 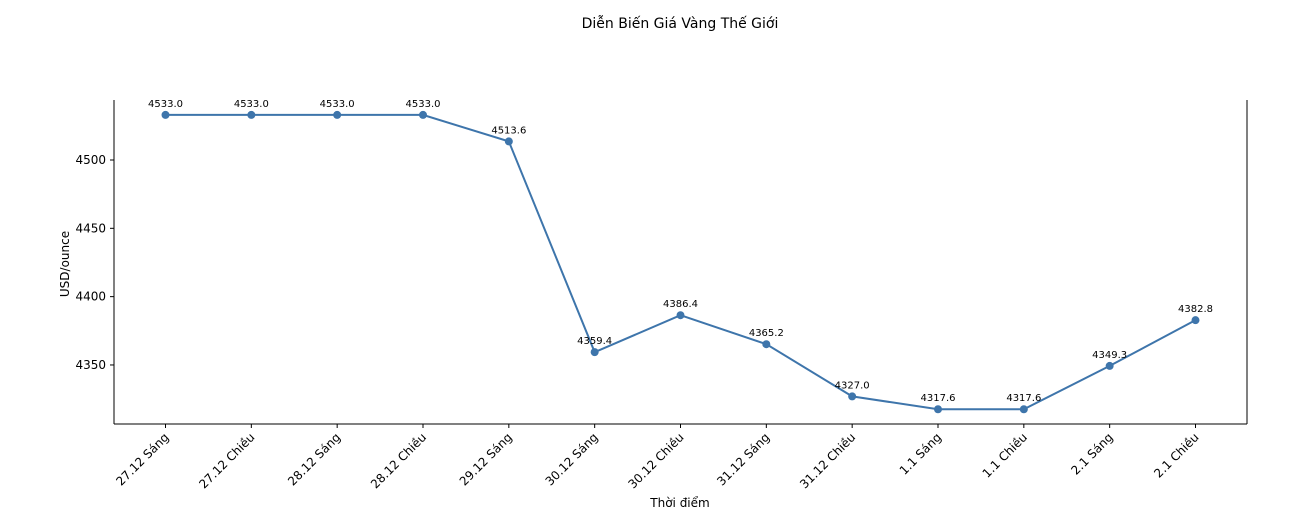 What do you see at coordinates (827, 460) in the screenshot?
I see `x-tick-label: 31.12 Chiều` at bounding box center [827, 460].